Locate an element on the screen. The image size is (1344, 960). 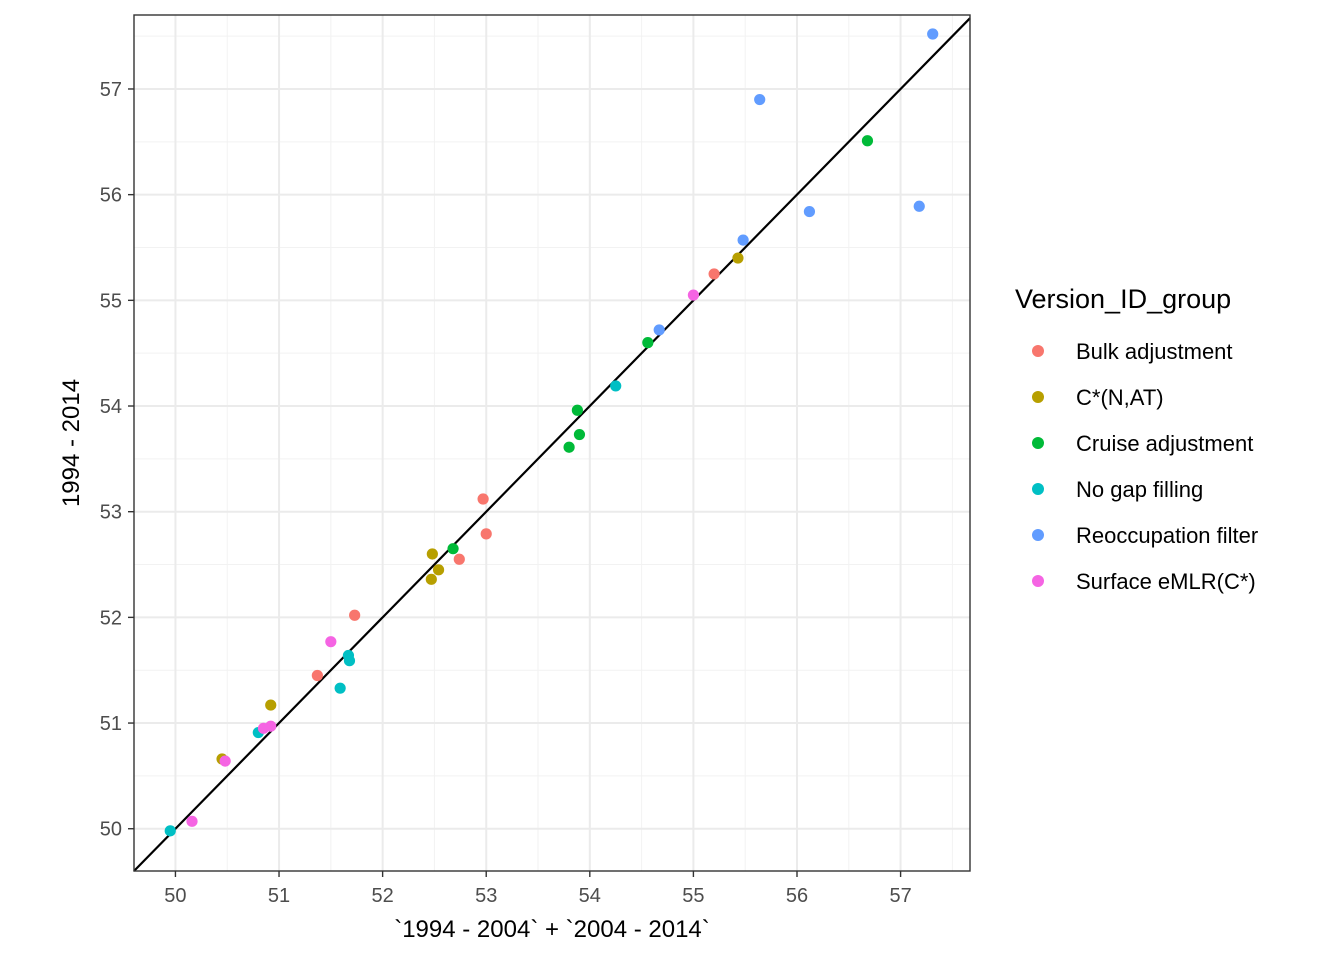
y-axis-title: 1994 - 2014 is located at coordinates (71, 443).